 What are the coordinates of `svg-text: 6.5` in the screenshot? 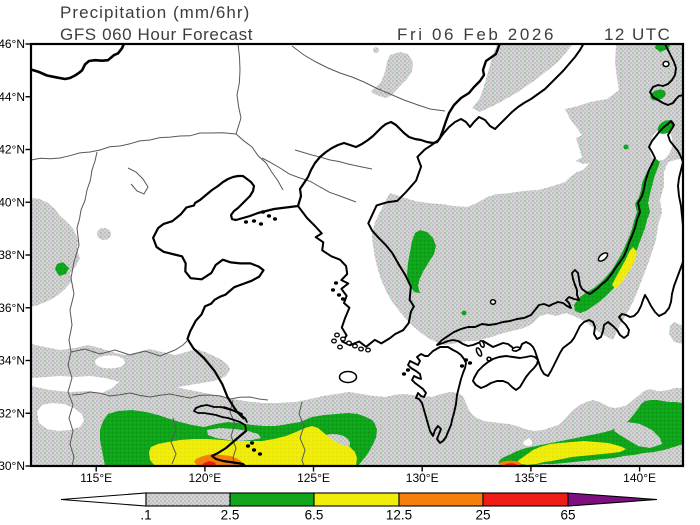 It's located at (314, 515).